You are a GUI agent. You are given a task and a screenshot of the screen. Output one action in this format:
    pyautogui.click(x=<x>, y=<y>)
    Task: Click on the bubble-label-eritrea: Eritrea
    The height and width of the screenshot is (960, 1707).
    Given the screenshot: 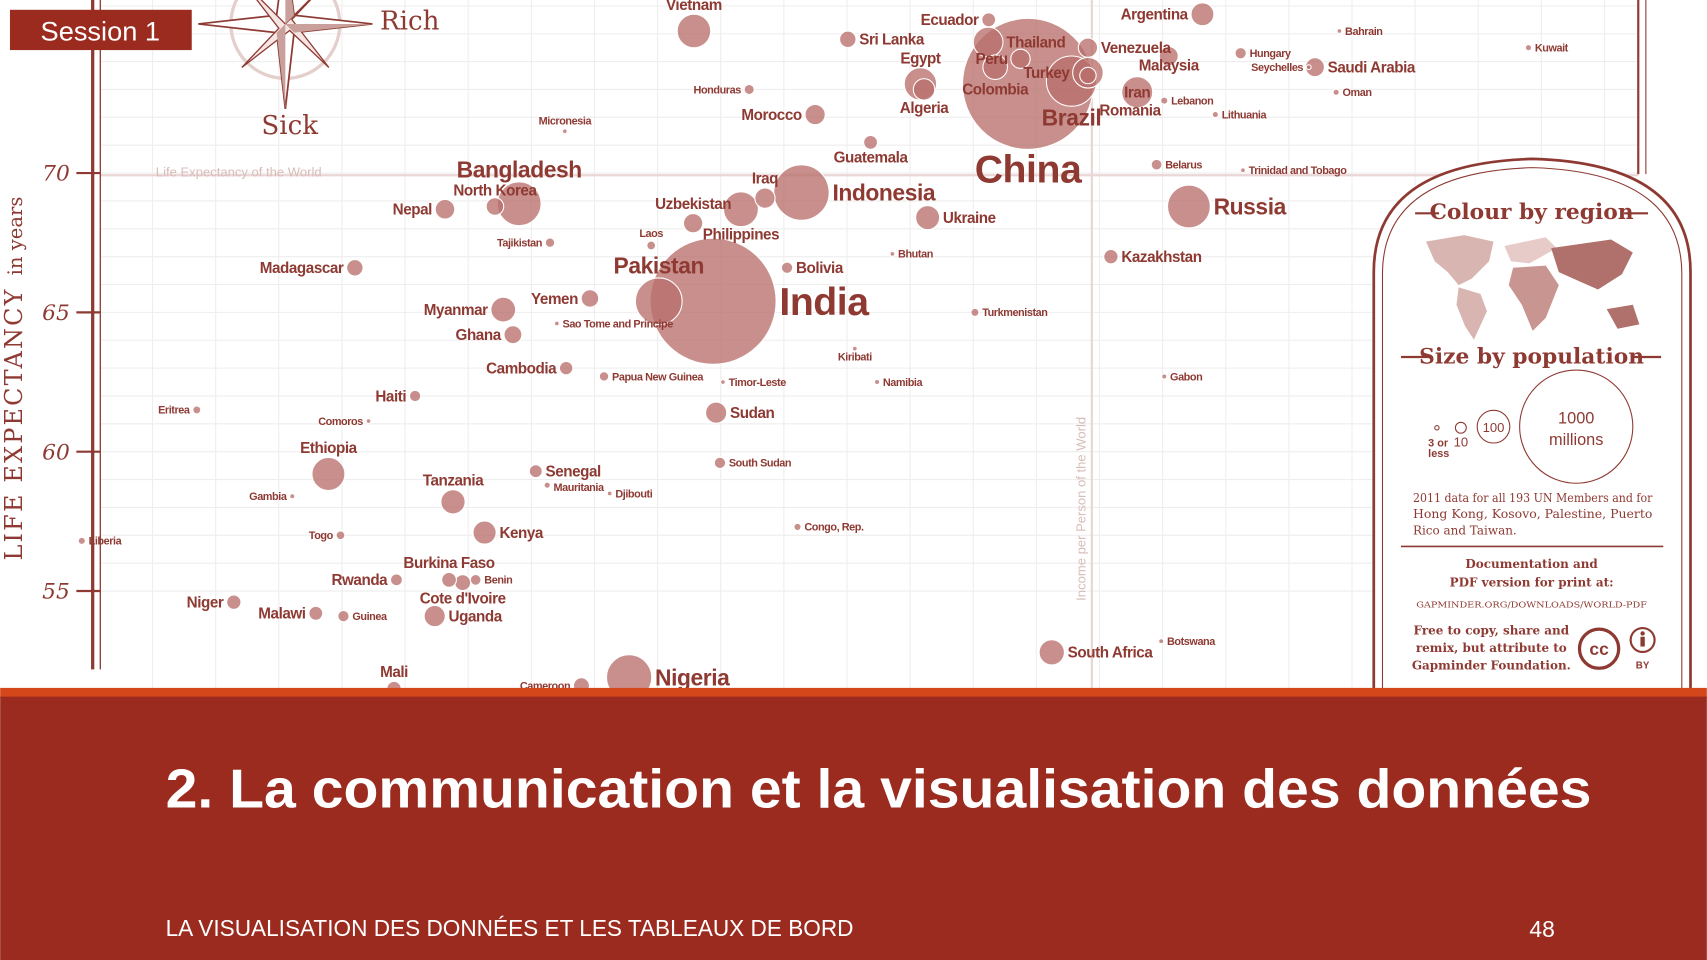 What is the action you would take?
    pyautogui.click(x=174, y=411)
    